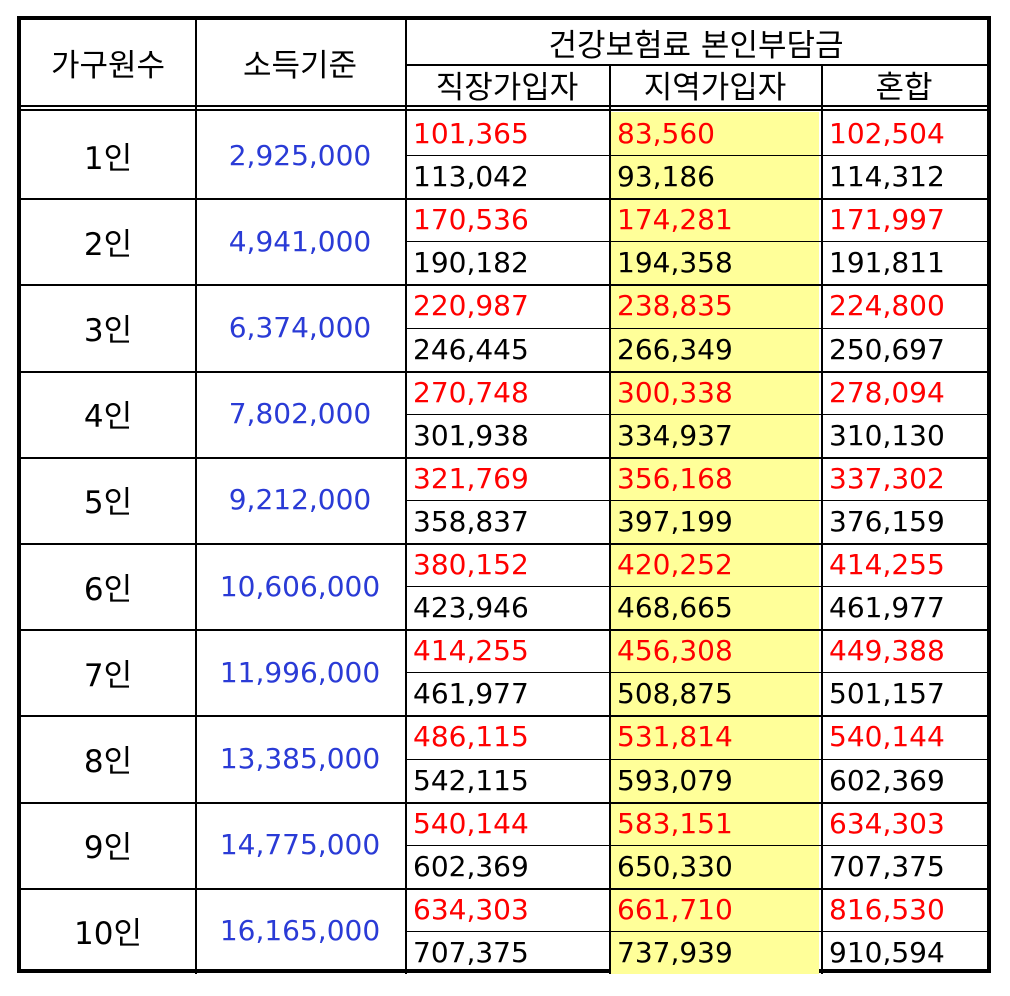 The height and width of the screenshot is (996, 1010). Describe the element at coordinates (675, 220) in the screenshot. I see `regional-value-upper: 174,281` at that location.